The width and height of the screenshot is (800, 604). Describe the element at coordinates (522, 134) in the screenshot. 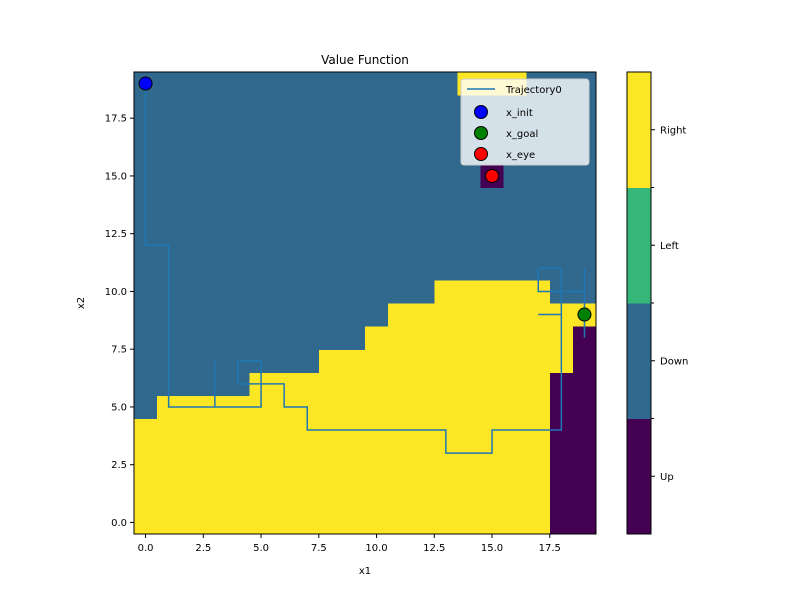

I see `legend-label-x-goal: x_goal` at that location.